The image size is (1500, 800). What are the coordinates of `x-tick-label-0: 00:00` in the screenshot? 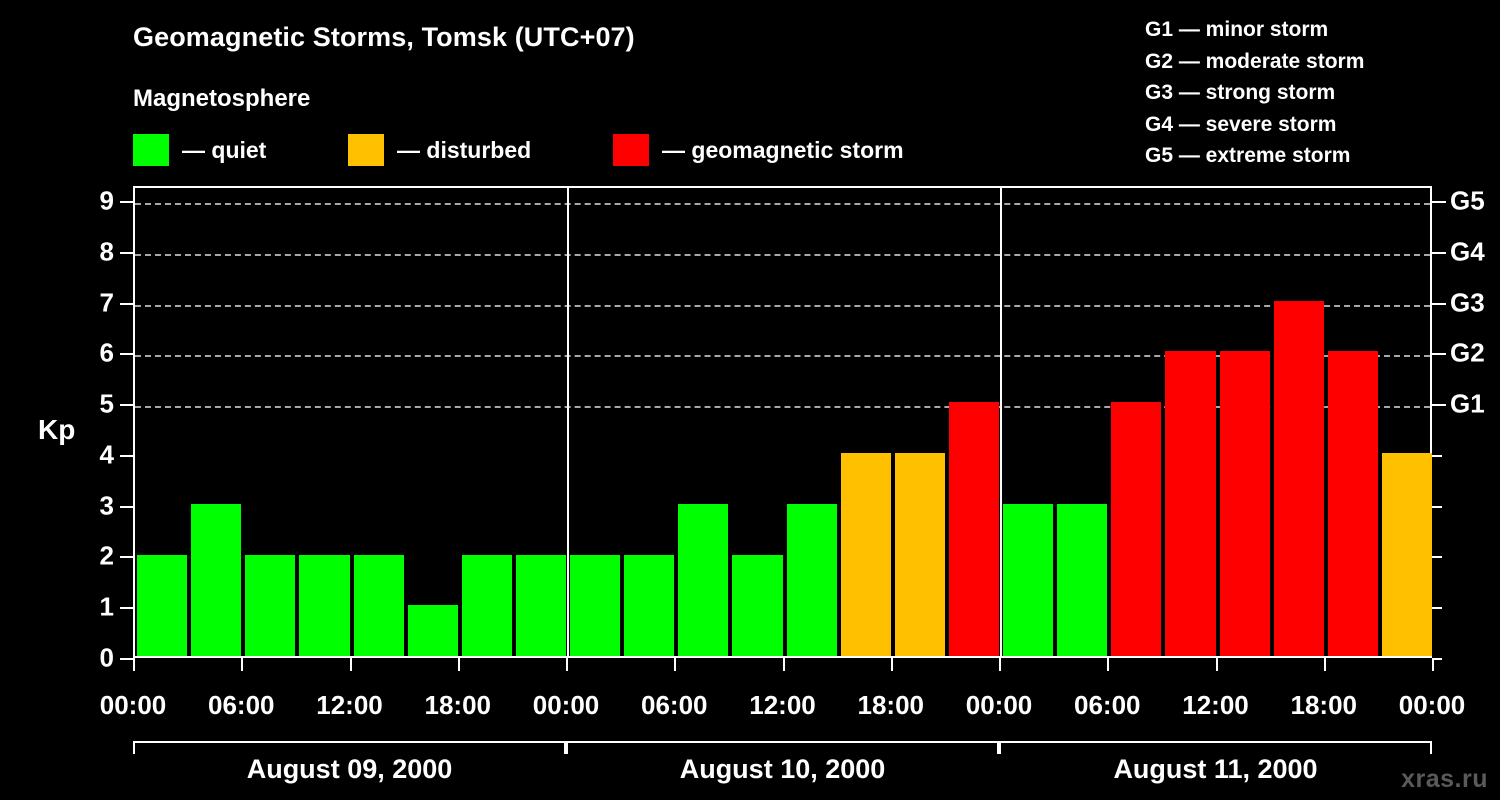 It's located at (133, 705).